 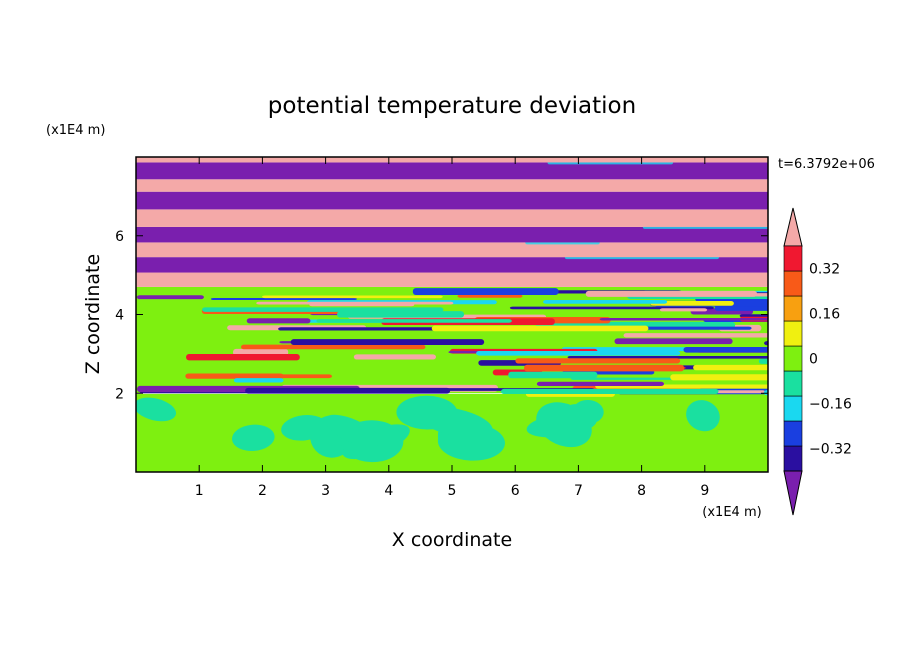 What do you see at coordinates (578, 491) in the screenshot?
I see `x-tick-label: 7` at bounding box center [578, 491].